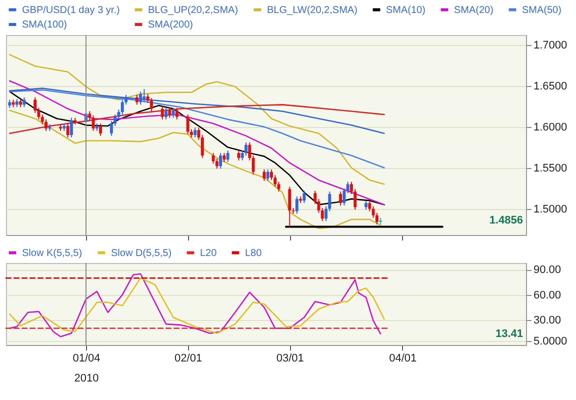 This screenshot has height=400, width=576. I want to click on legend-label: BLG_UP(20,2,SMA), so click(193, 10).